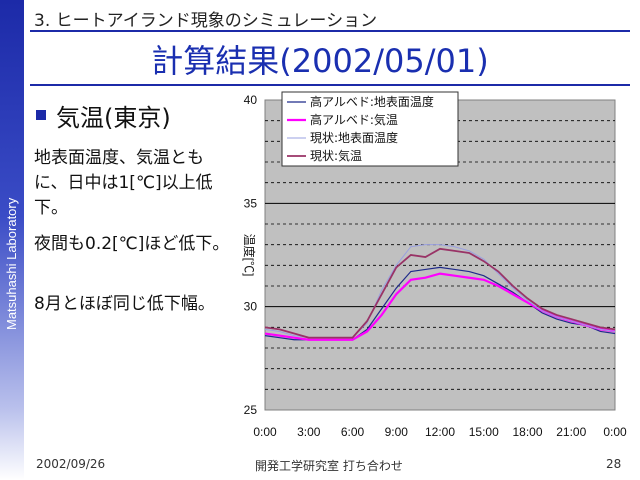 The height and width of the screenshot is (480, 640). I want to click on x-tick-label: 18:00, so click(527, 432).